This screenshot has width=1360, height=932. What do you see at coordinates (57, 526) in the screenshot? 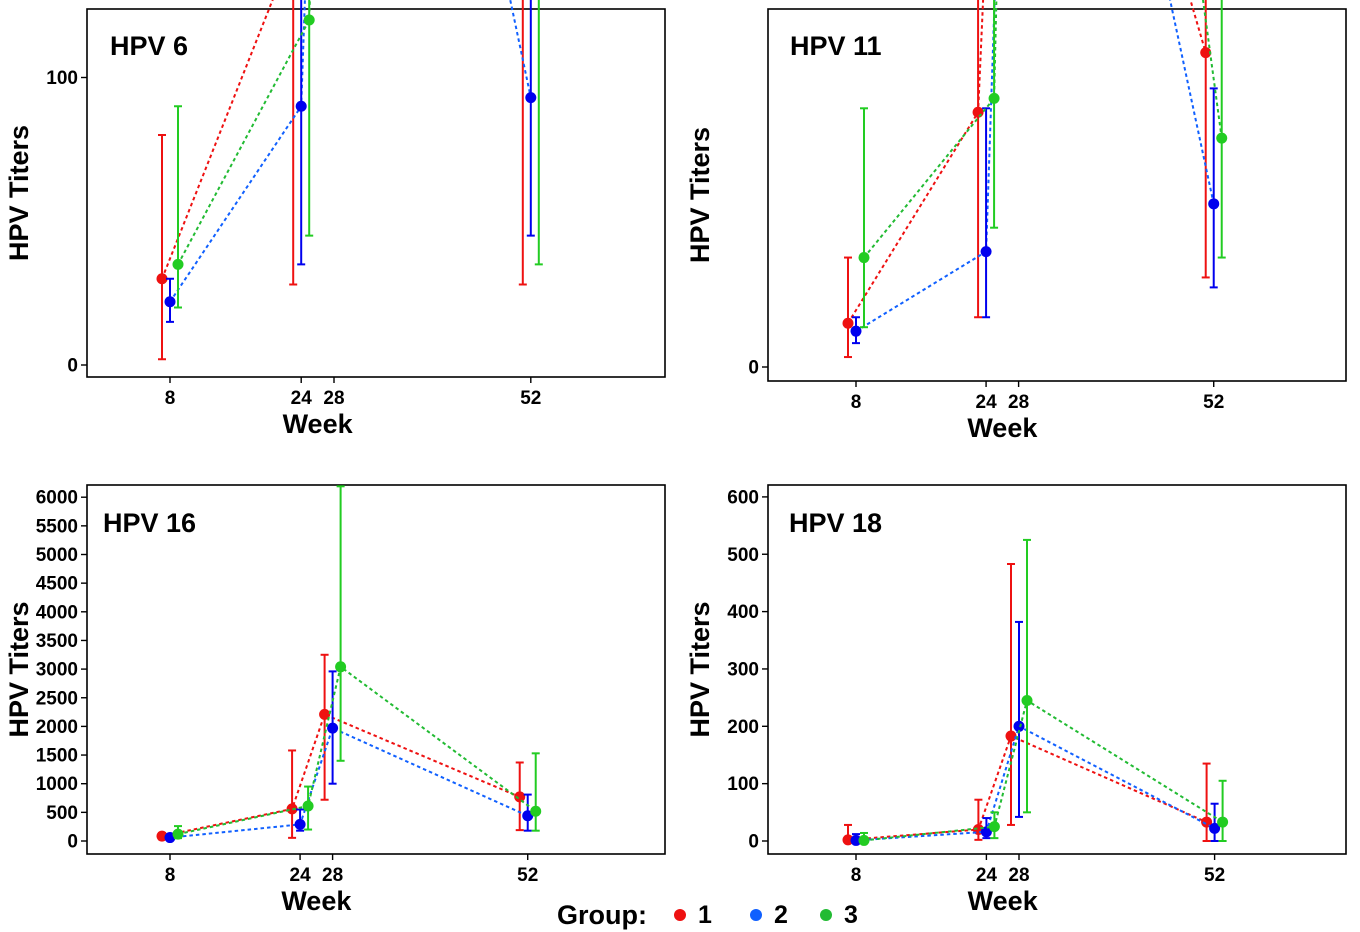
I see `y-tick-label: 5500` at bounding box center [57, 526].